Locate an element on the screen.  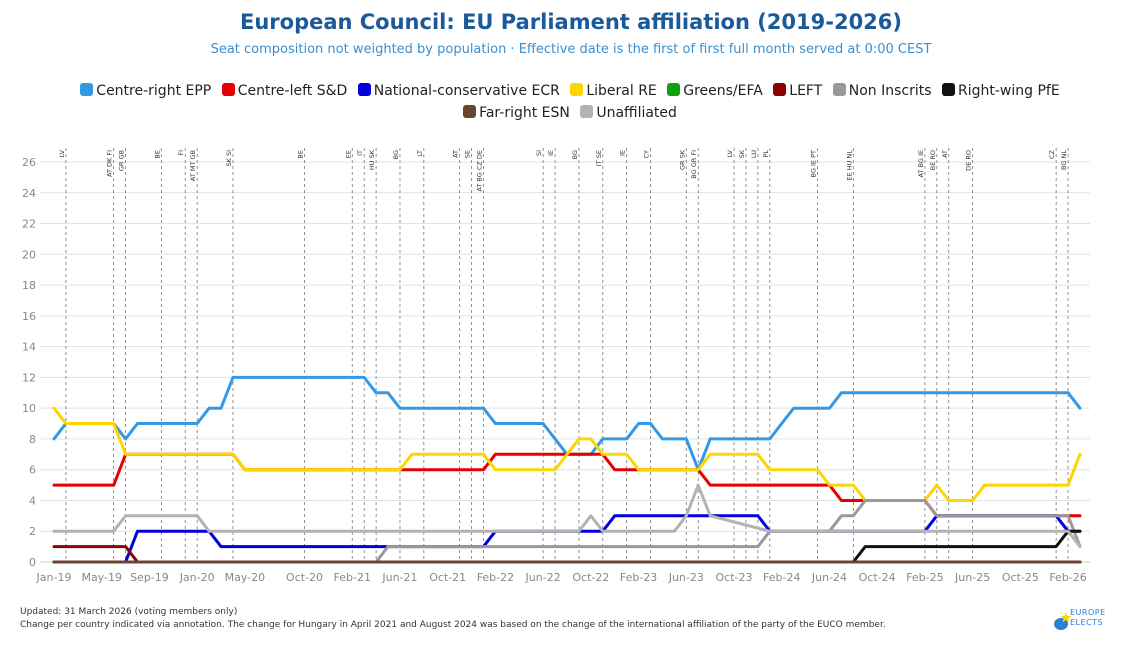
legend-item: Non Inscrits is located at coordinates (882, 91).